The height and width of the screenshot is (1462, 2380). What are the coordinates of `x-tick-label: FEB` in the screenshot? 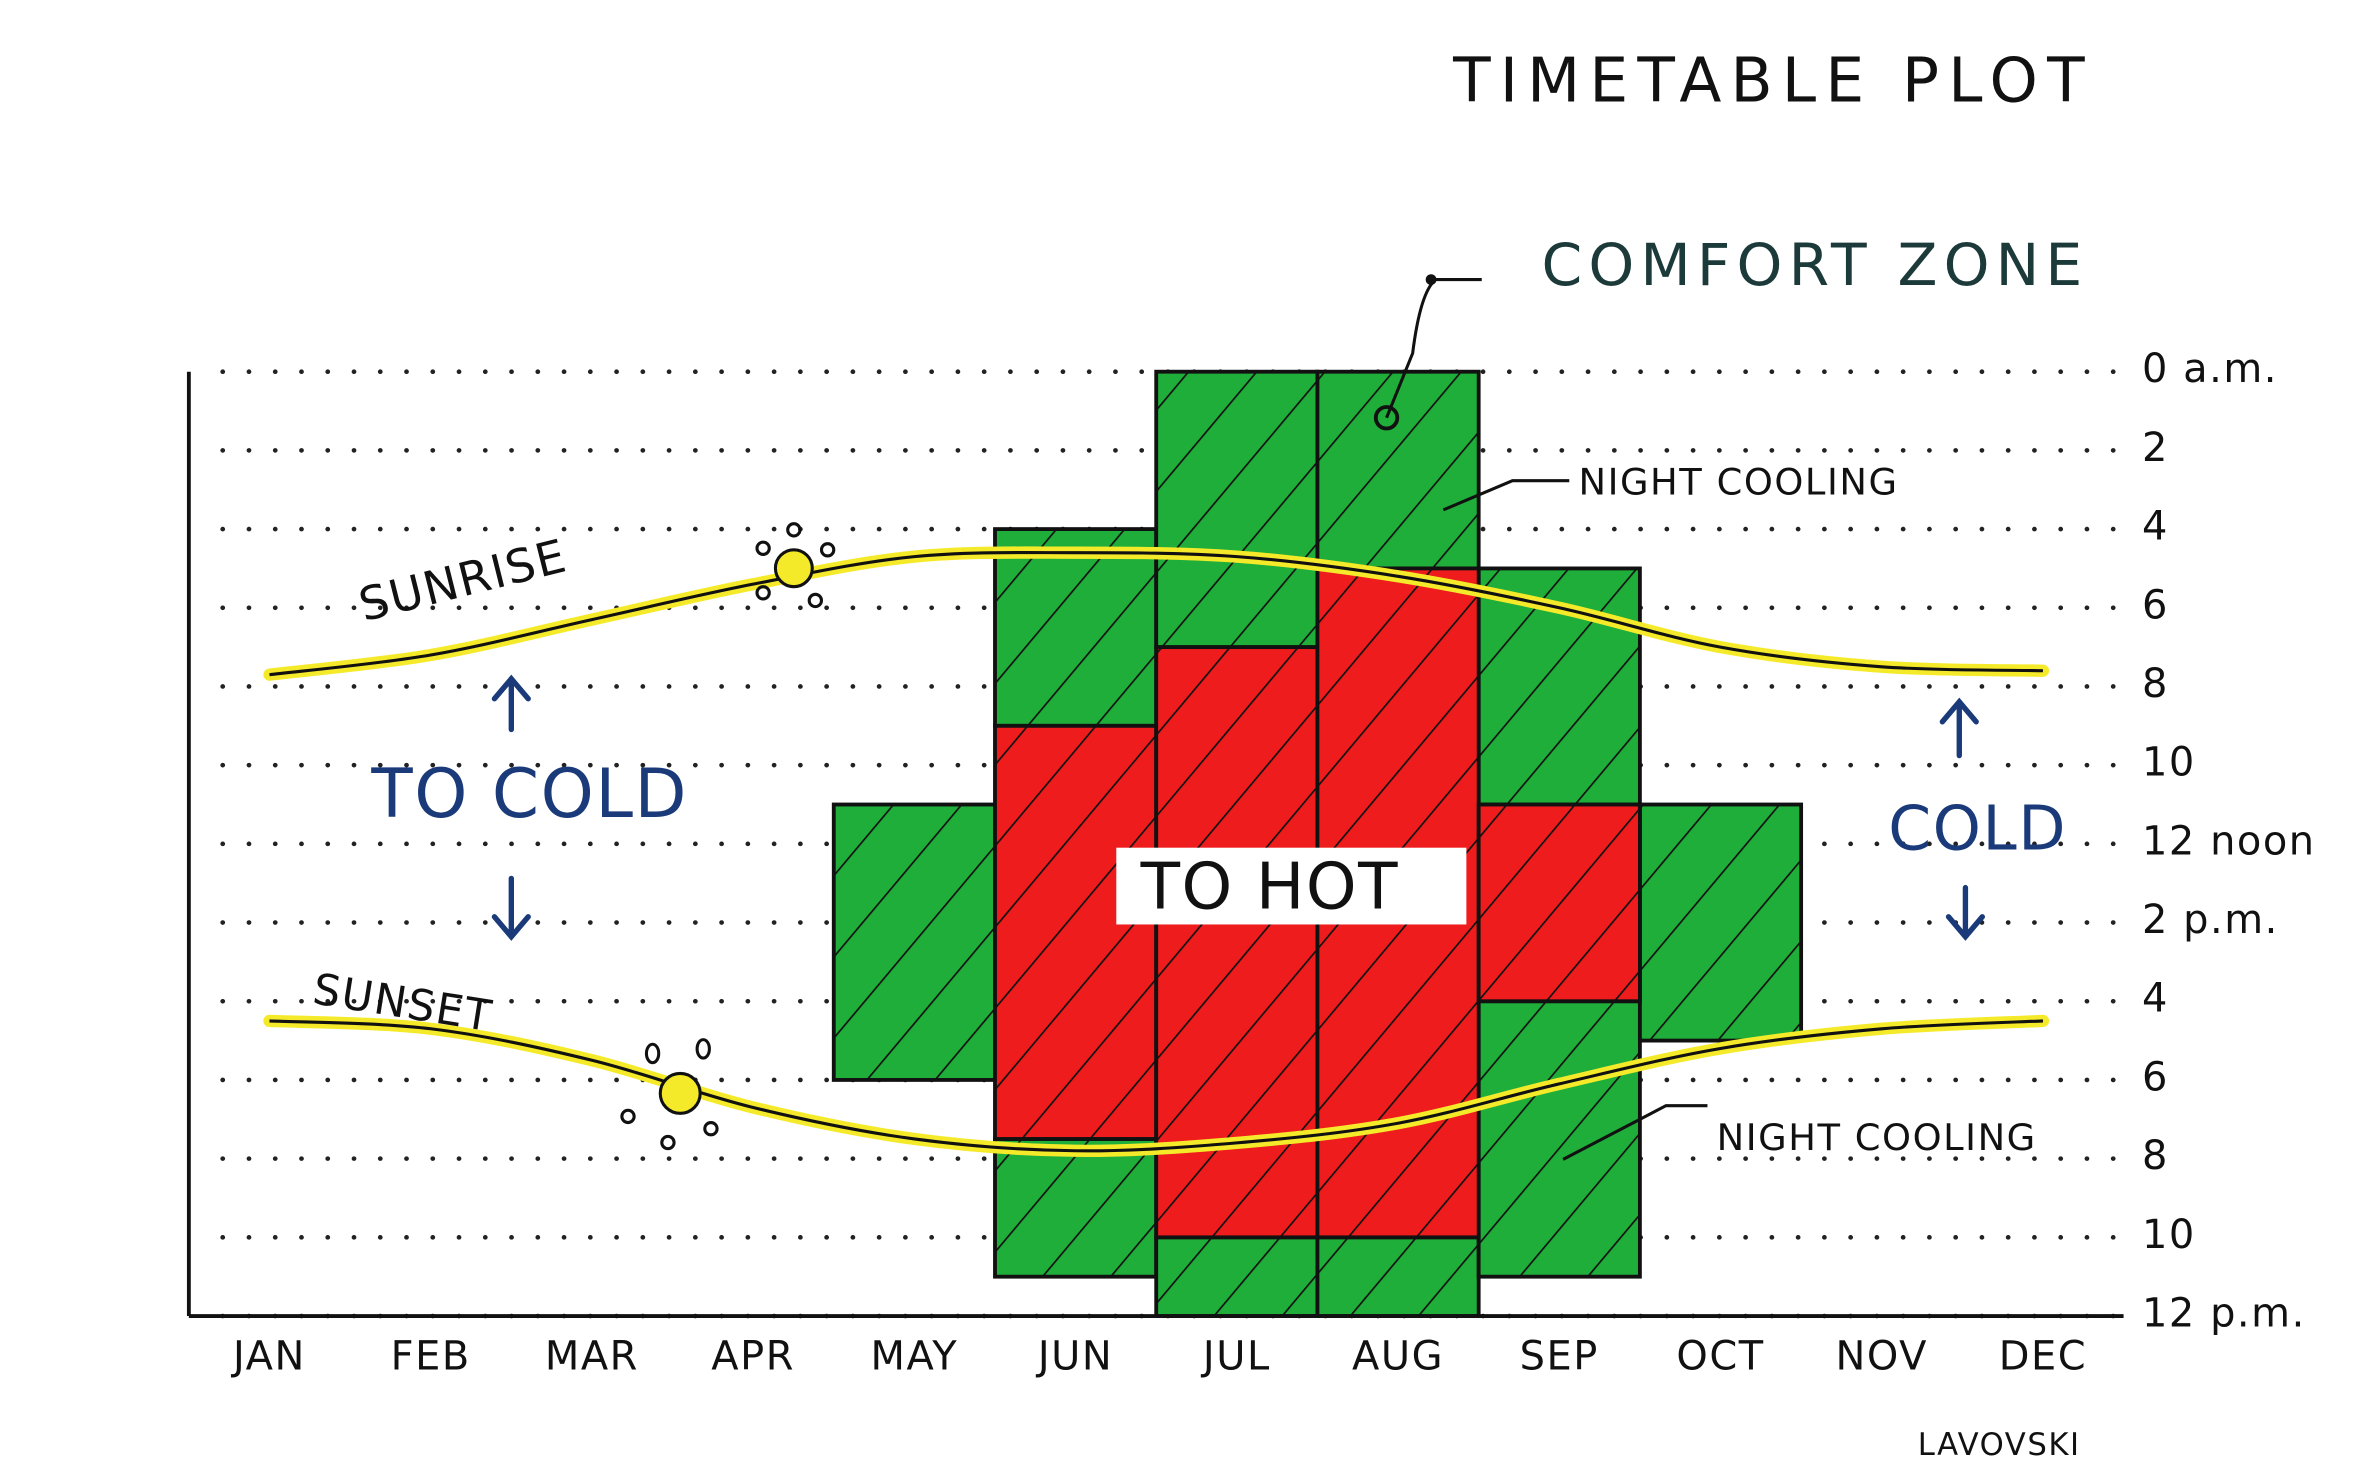 It's located at (431, 1357).